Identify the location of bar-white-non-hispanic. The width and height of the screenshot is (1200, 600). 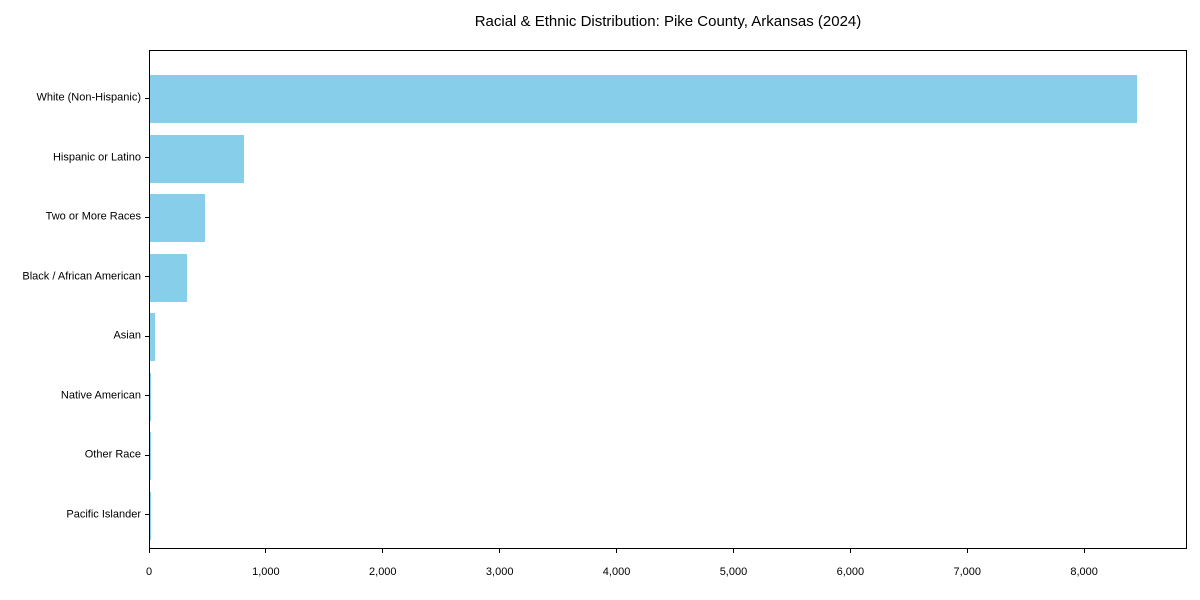
(643, 99).